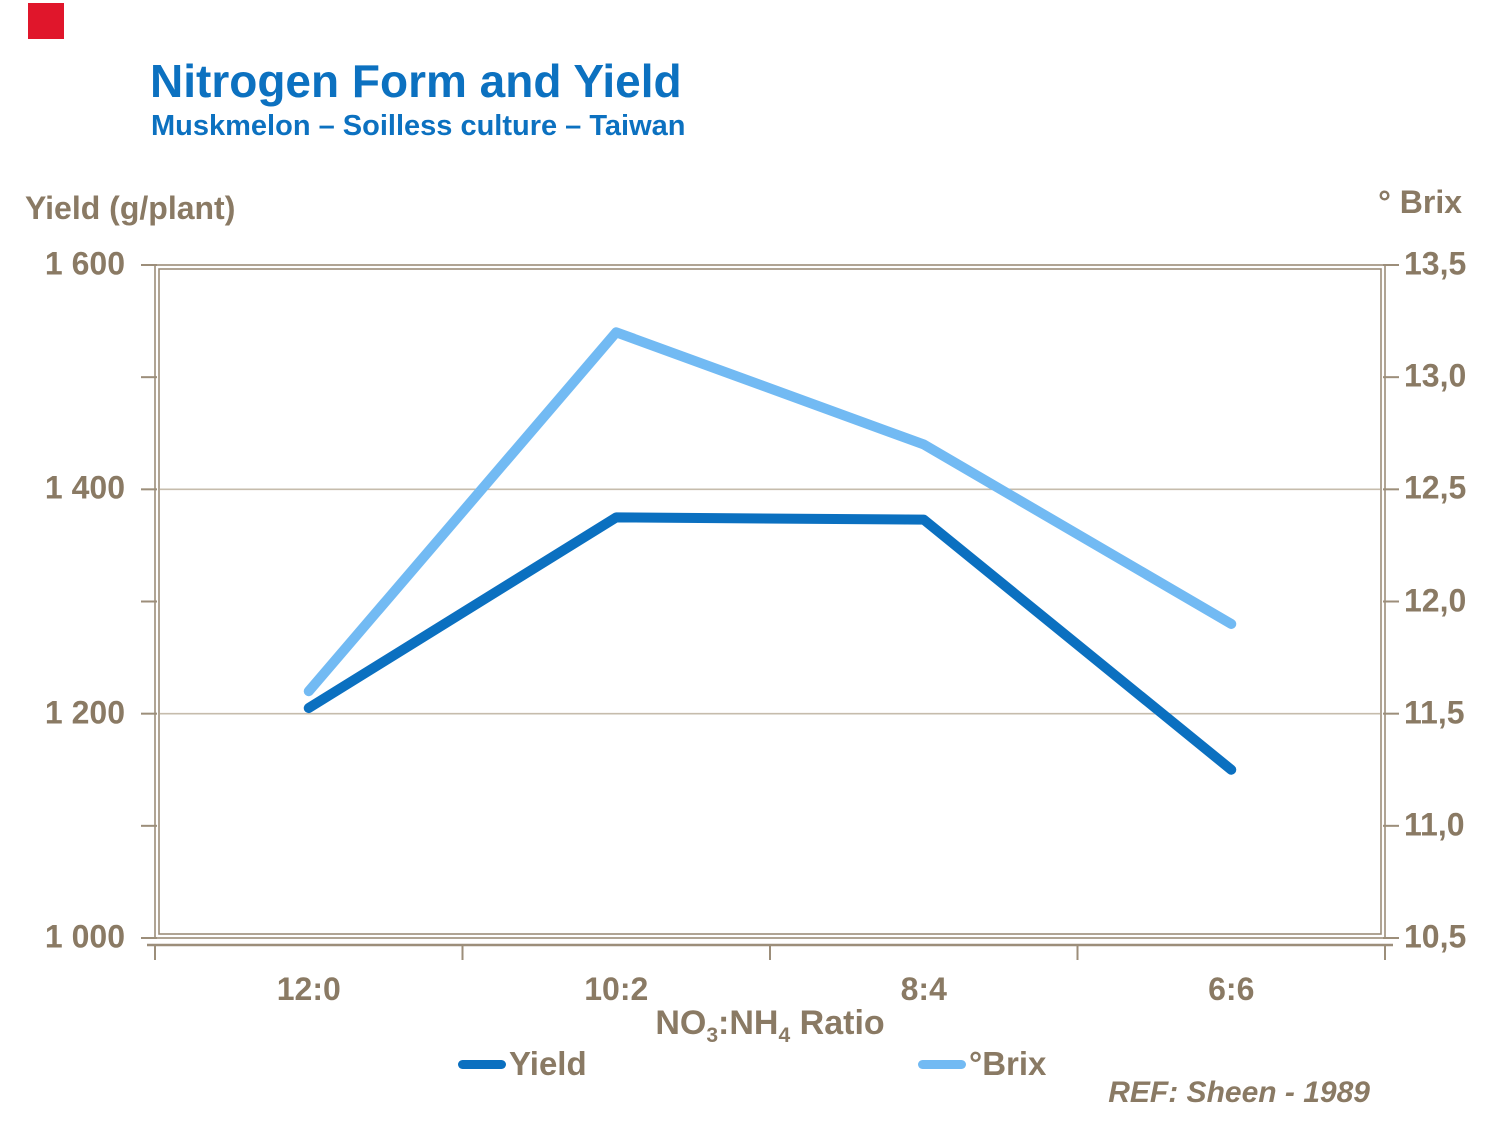  What do you see at coordinates (84, 488) in the screenshot?
I see `y-left-tick-label: 1 400` at bounding box center [84, 488].